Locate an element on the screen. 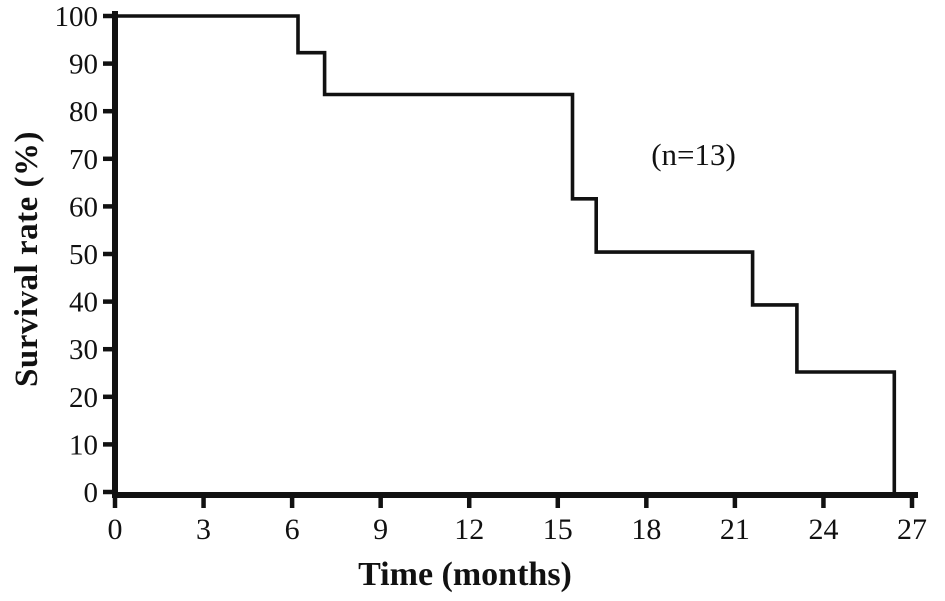 This screenshot has height=601, width=945. y-axis-title: Survival rate (%) is located at coordinates (27, 259).